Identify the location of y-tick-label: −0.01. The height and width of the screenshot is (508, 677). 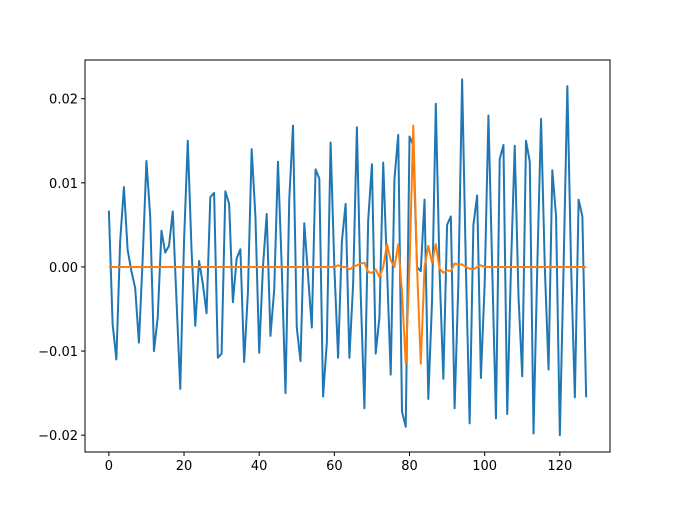
(58, 352).